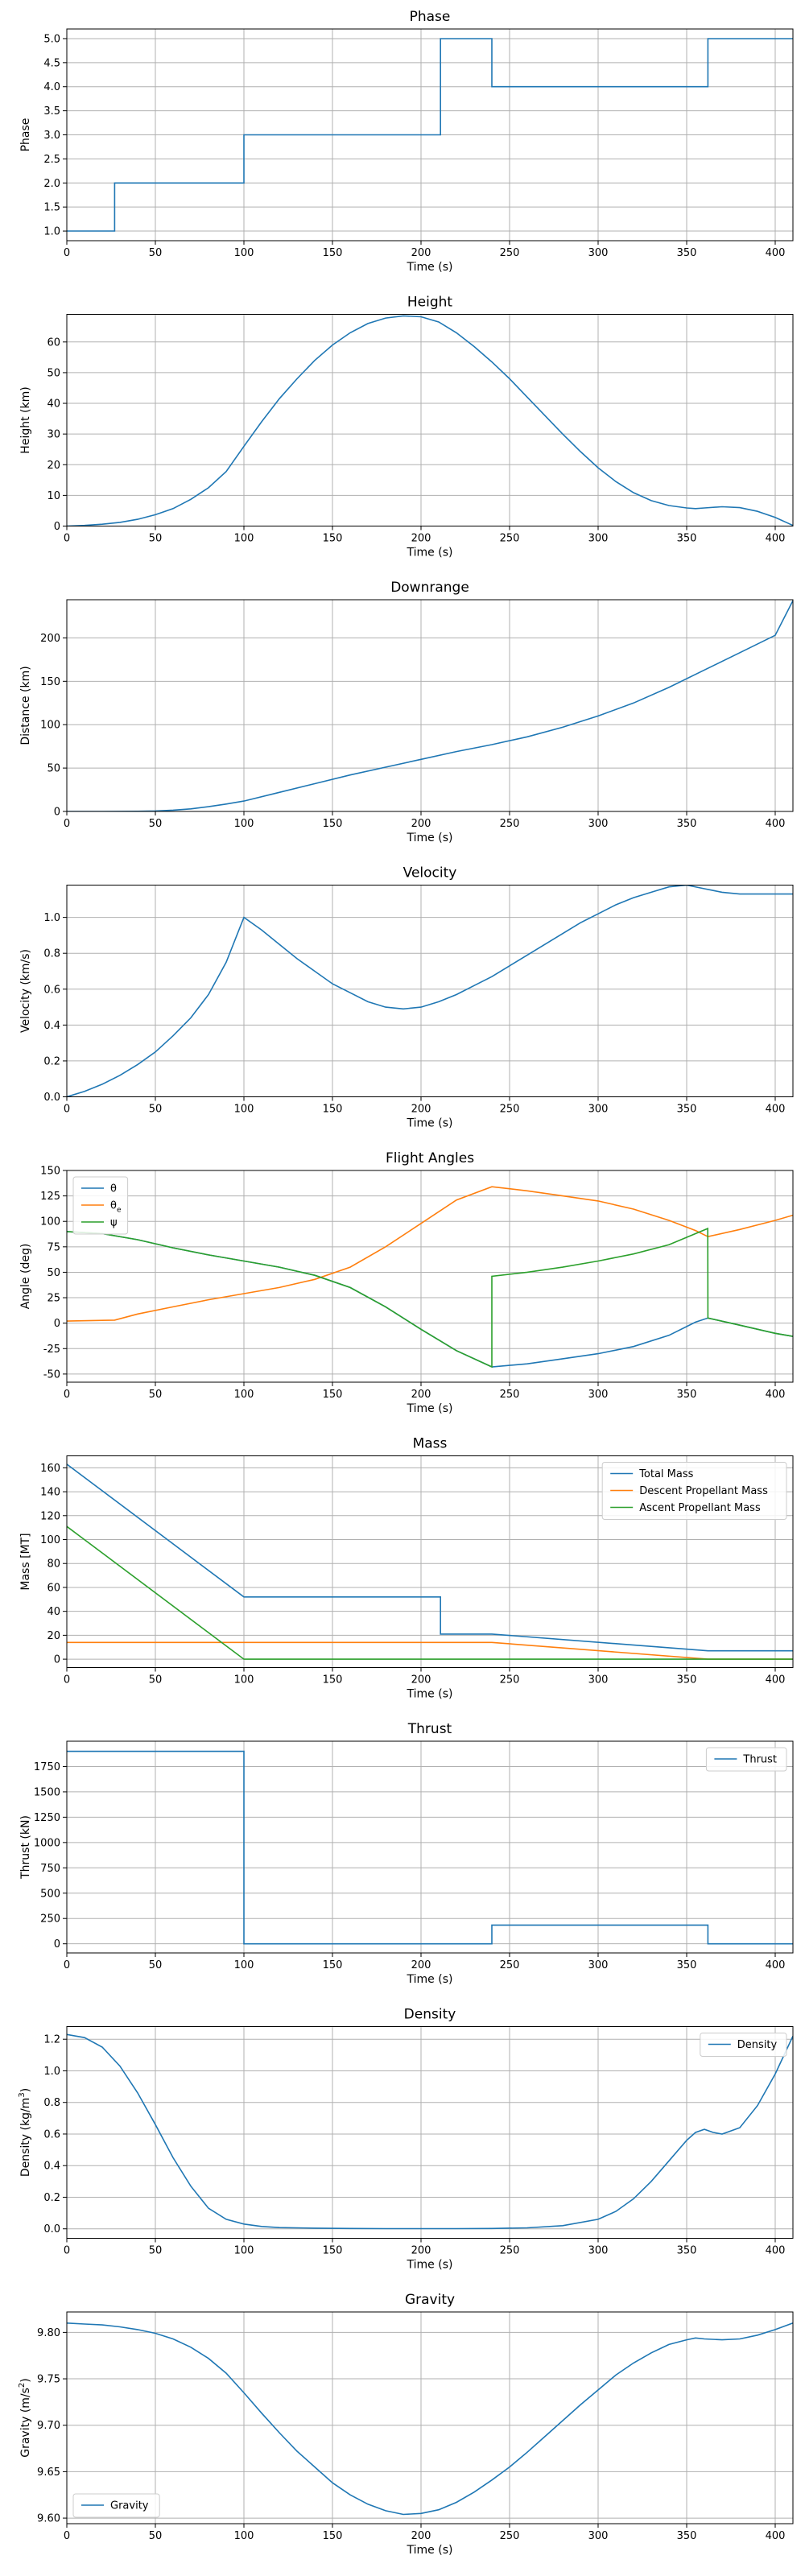 This screenshot has height=2576, width=805. Describe the element at coordinates (703, 1491) in the screenshot. I see `legend-label-text: Descent Propellant Mass` at that location.